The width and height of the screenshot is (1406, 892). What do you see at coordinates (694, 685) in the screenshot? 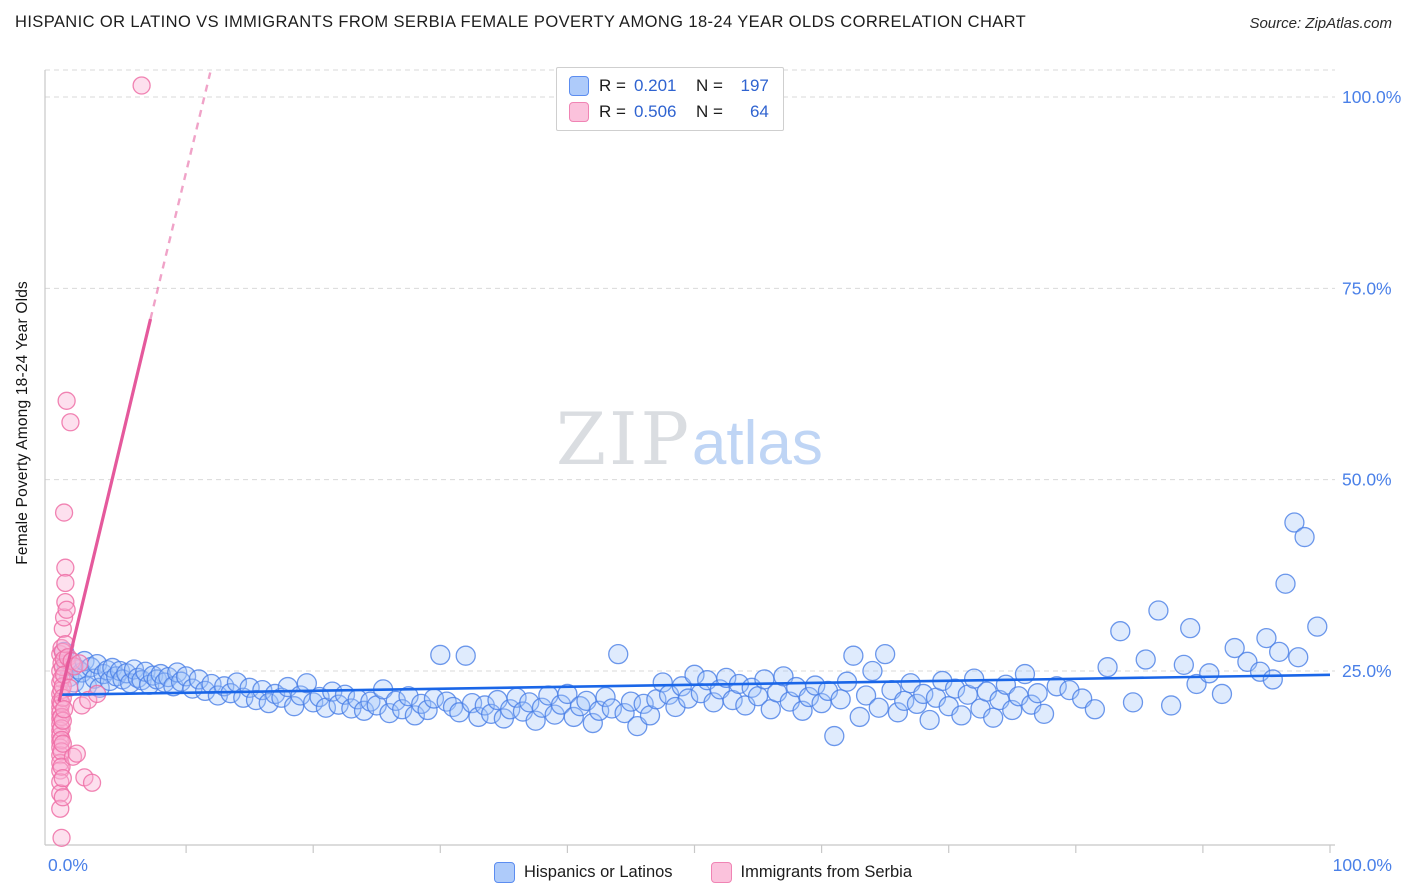
I see `trendline-hispanic` at bounding box center [694, 685].